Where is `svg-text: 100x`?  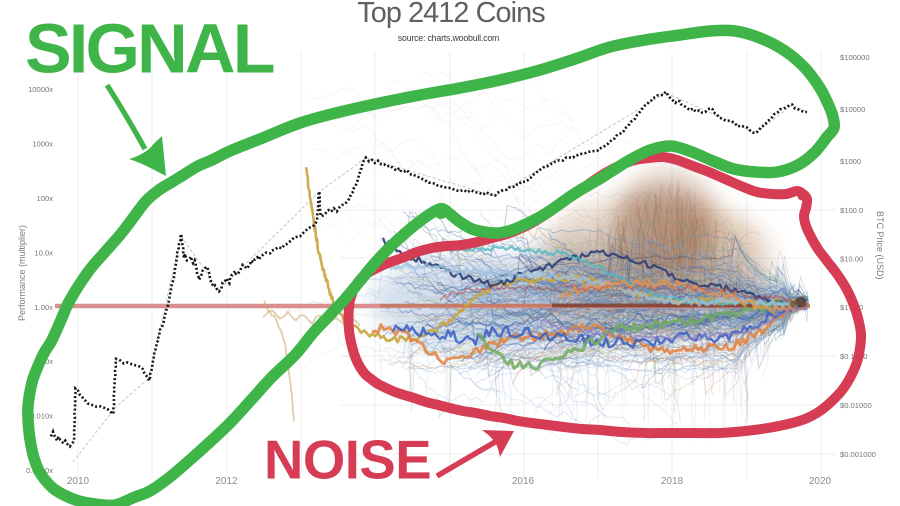 svg-text: 100x is located at coordinates (45, 198).